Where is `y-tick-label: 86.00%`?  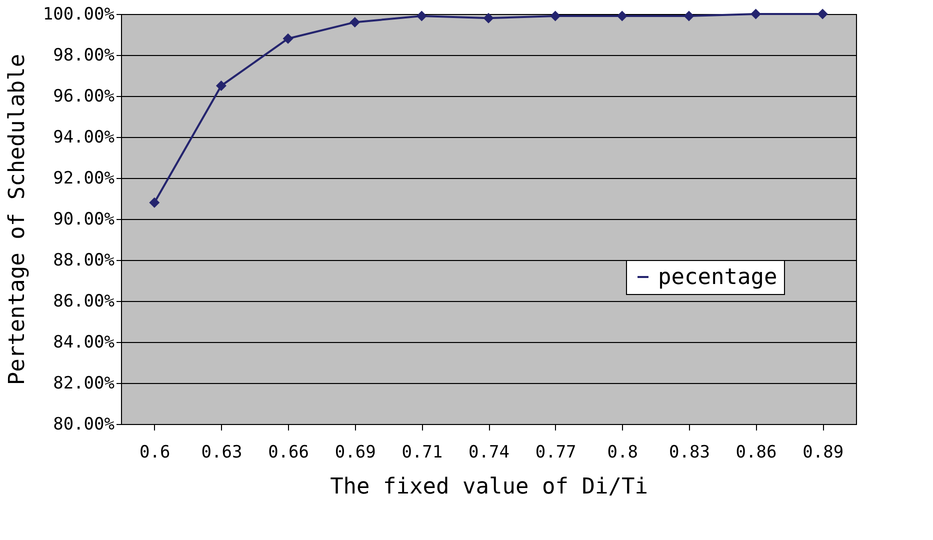
y-tick-label: 86.00% is located at coordinates (83, 302).